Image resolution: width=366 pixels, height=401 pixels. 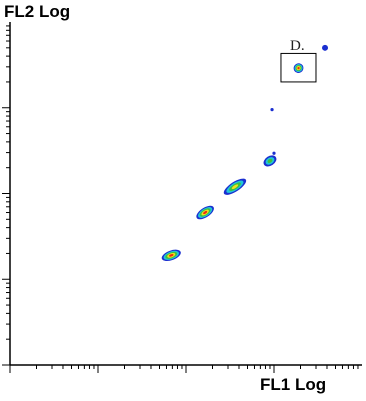 I want to click on cluster-gated, so click(x=298, y=68).